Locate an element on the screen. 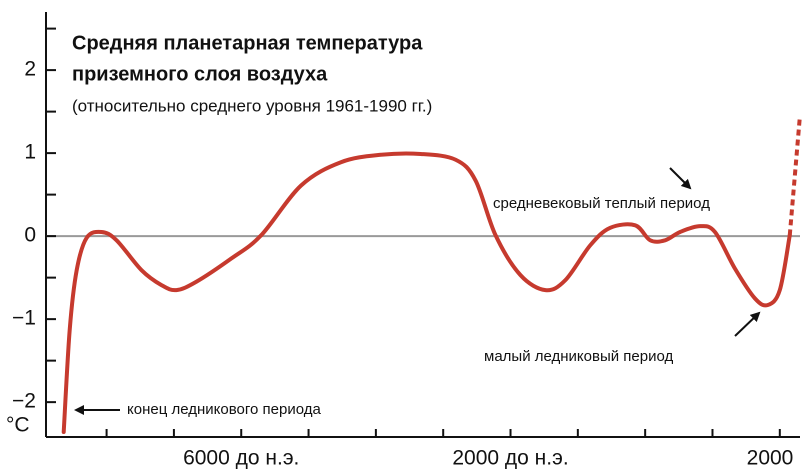 This screenshot has width=804, height=471. y-unit: °C is located at coordinates (18, 425).